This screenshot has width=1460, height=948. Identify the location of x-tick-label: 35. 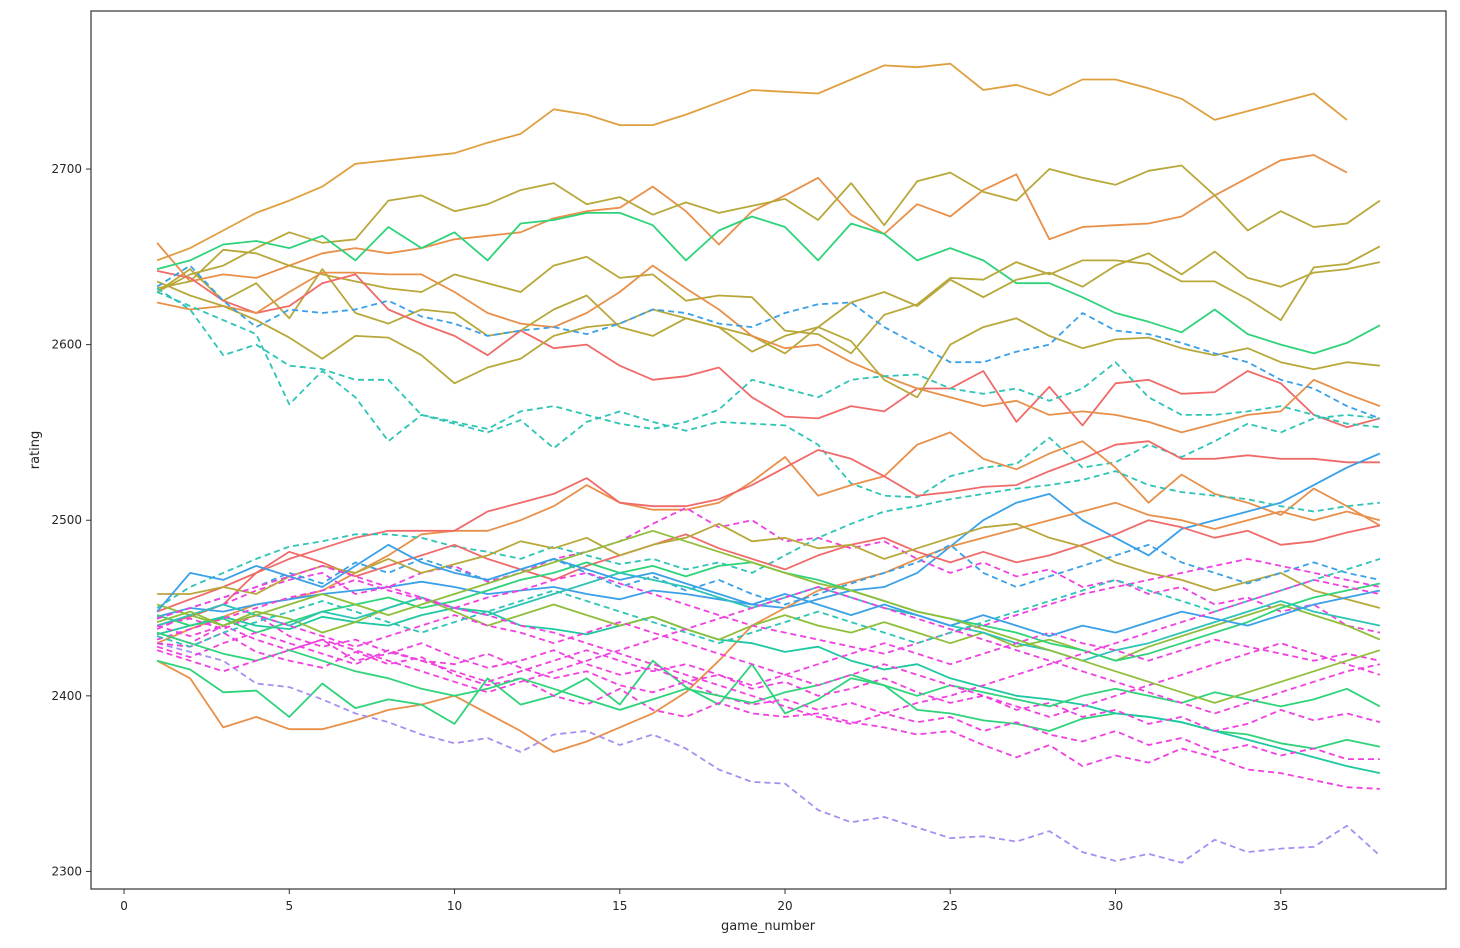
(1280, 906).